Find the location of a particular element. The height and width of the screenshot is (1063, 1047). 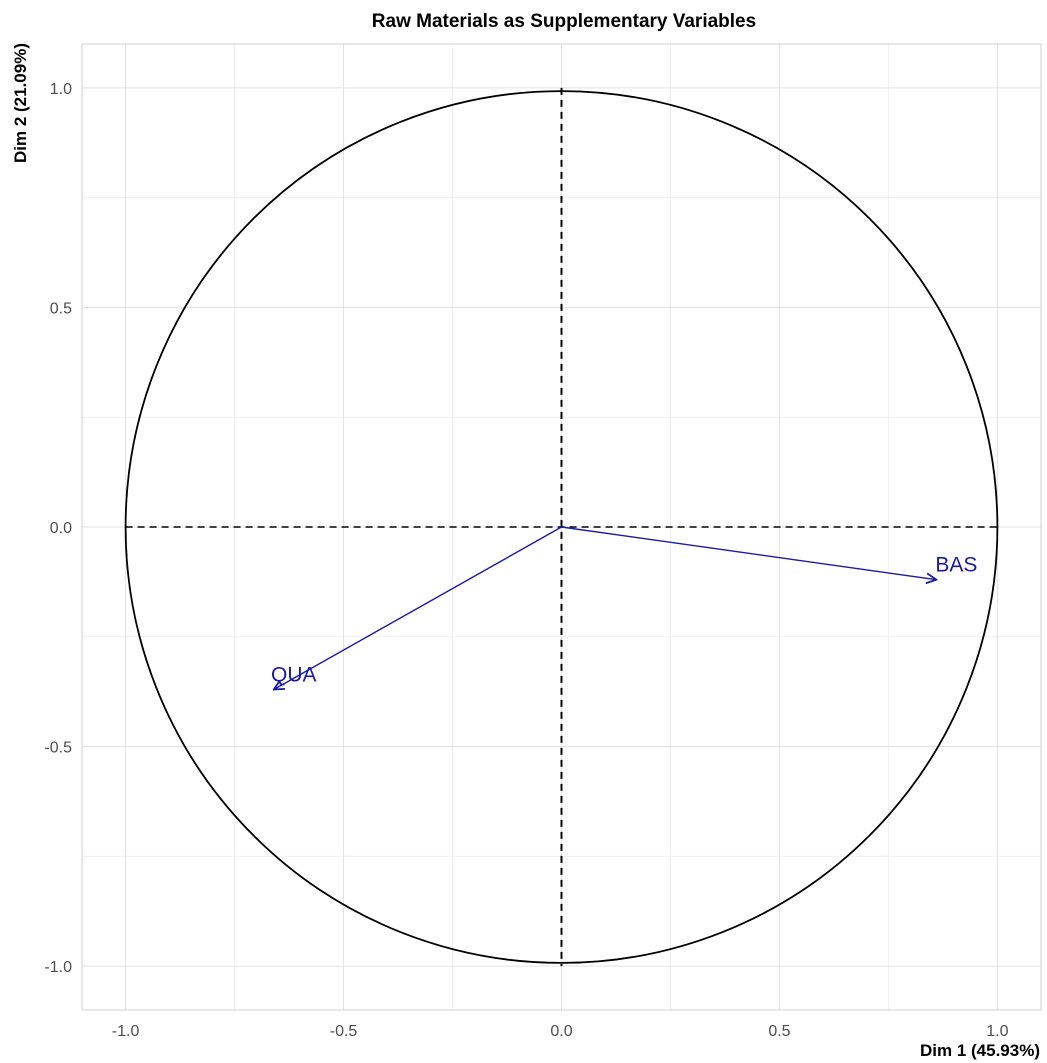

x-axis-title: Dim 1 (45.93%) is located at coordinates (980, 1050).